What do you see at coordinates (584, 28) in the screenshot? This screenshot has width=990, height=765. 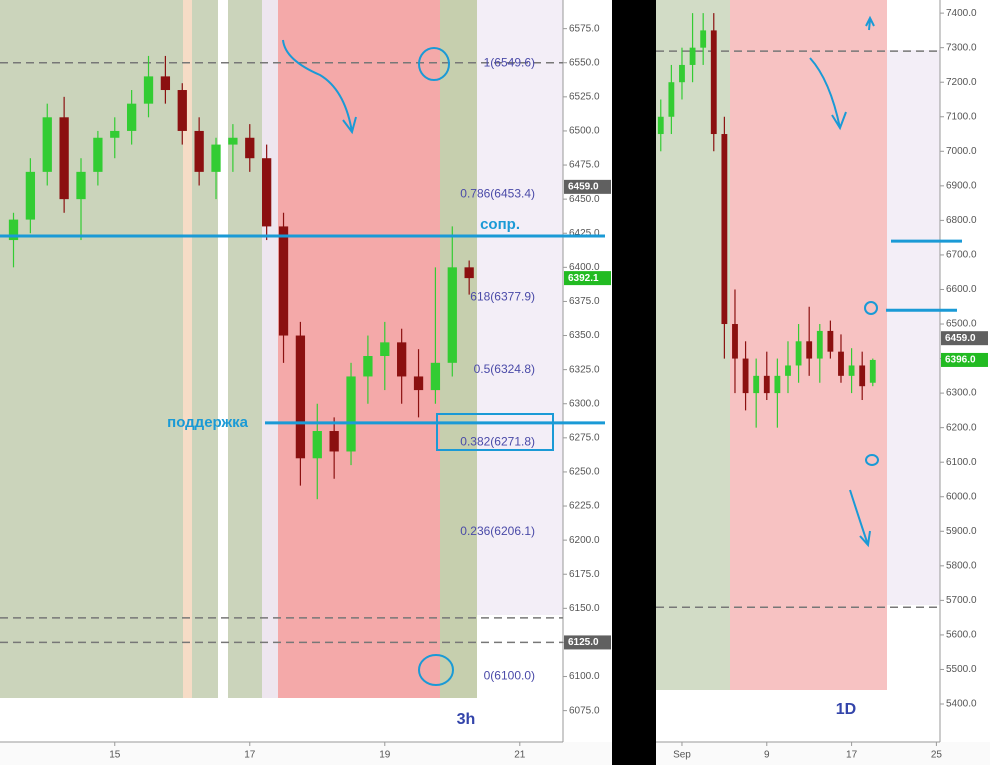 I see `y-tick-label: 6575.0` at bounding box center [584, 28].